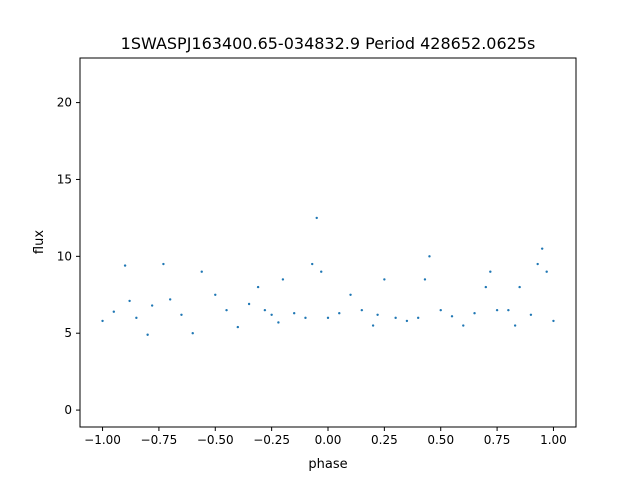  Describe the element at coordinates (497, 440) in the screenshot. I see `x-tick-label: 0.75` at that location.